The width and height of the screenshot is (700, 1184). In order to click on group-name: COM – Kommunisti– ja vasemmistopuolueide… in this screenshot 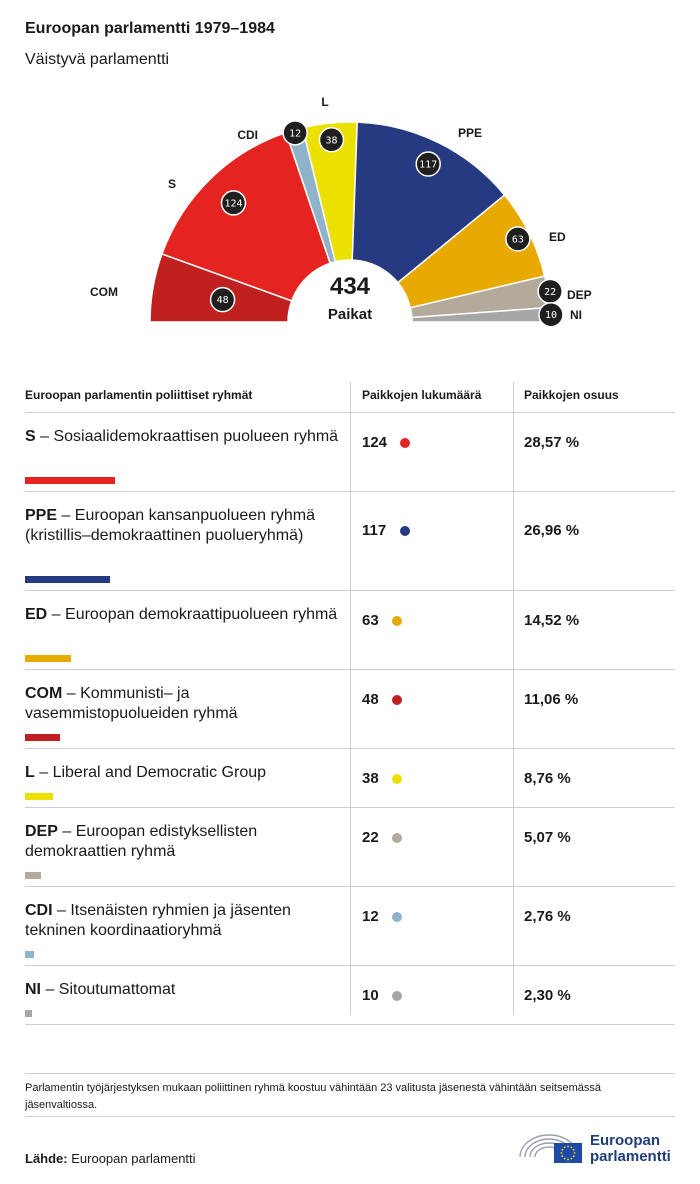, I will do `click(185, 704)`.